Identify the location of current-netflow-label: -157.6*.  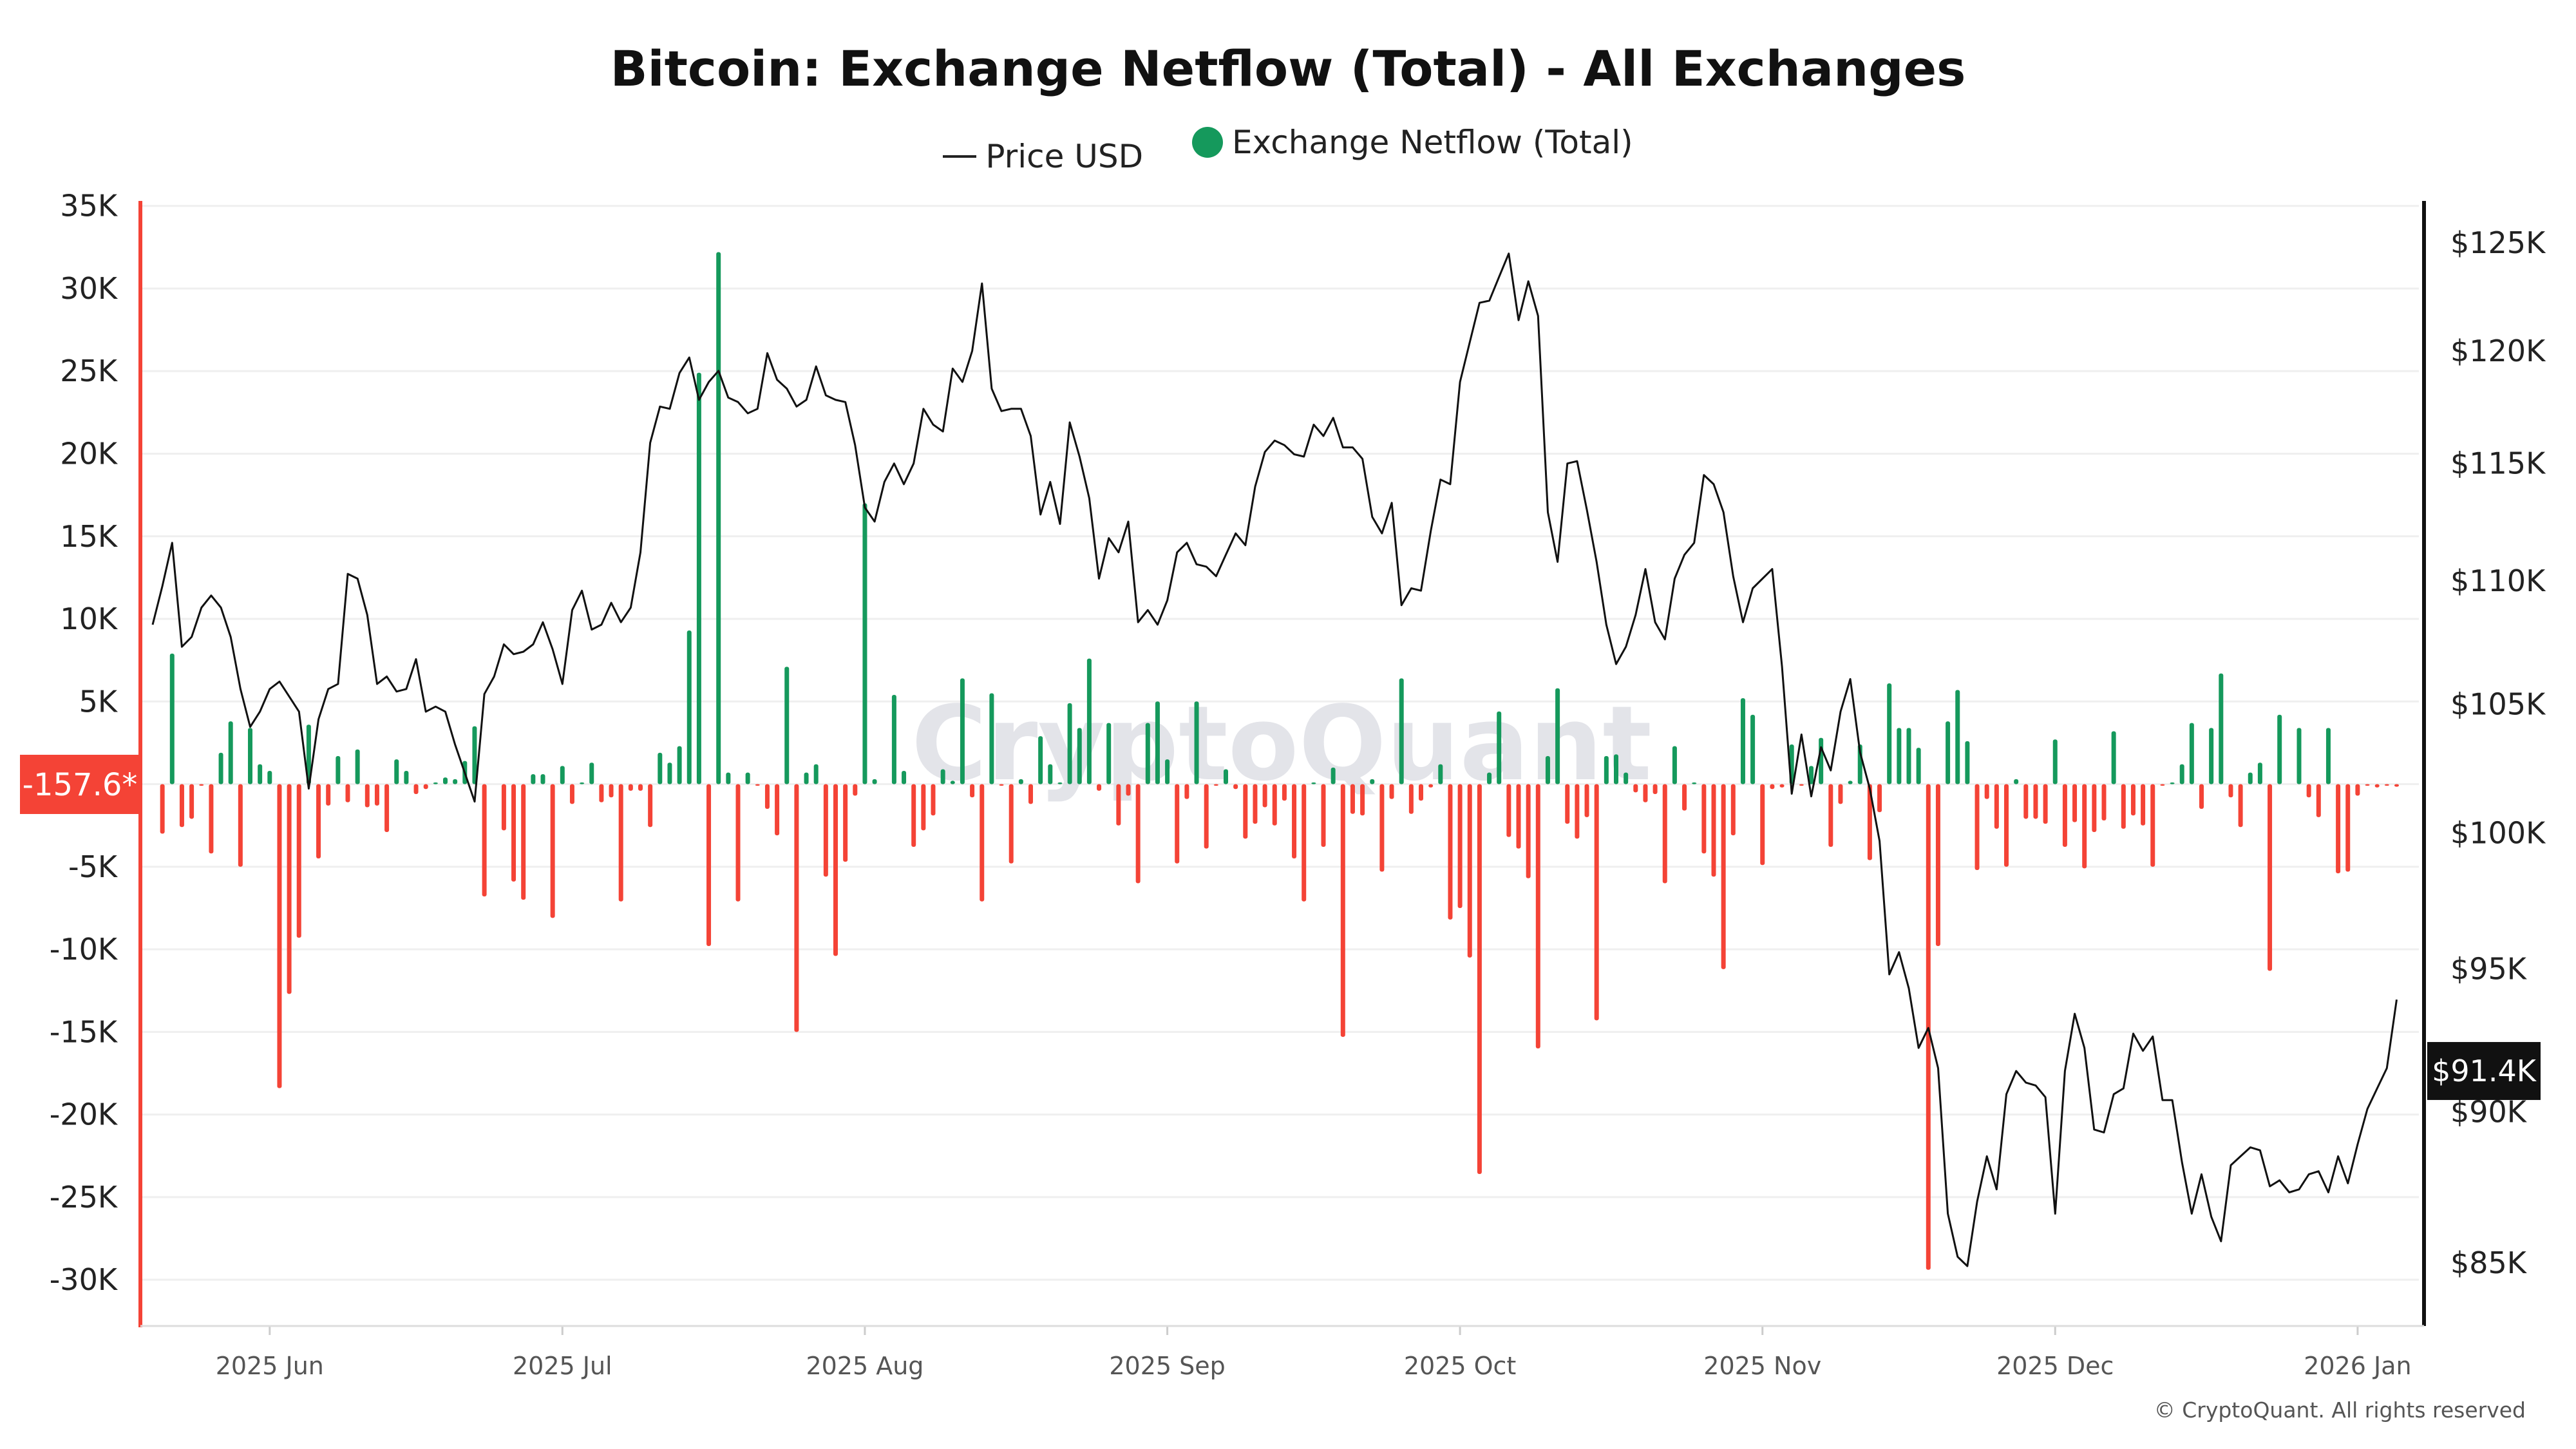
(79, 784).